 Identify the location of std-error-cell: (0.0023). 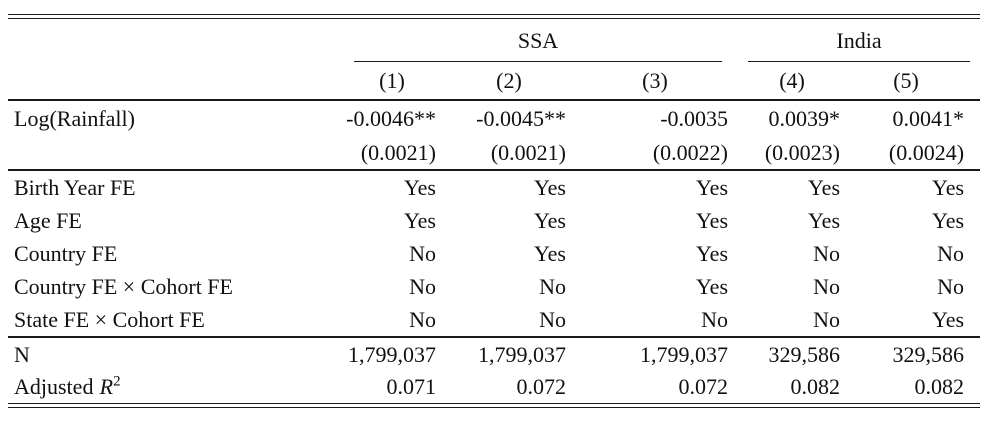
(792, 153).